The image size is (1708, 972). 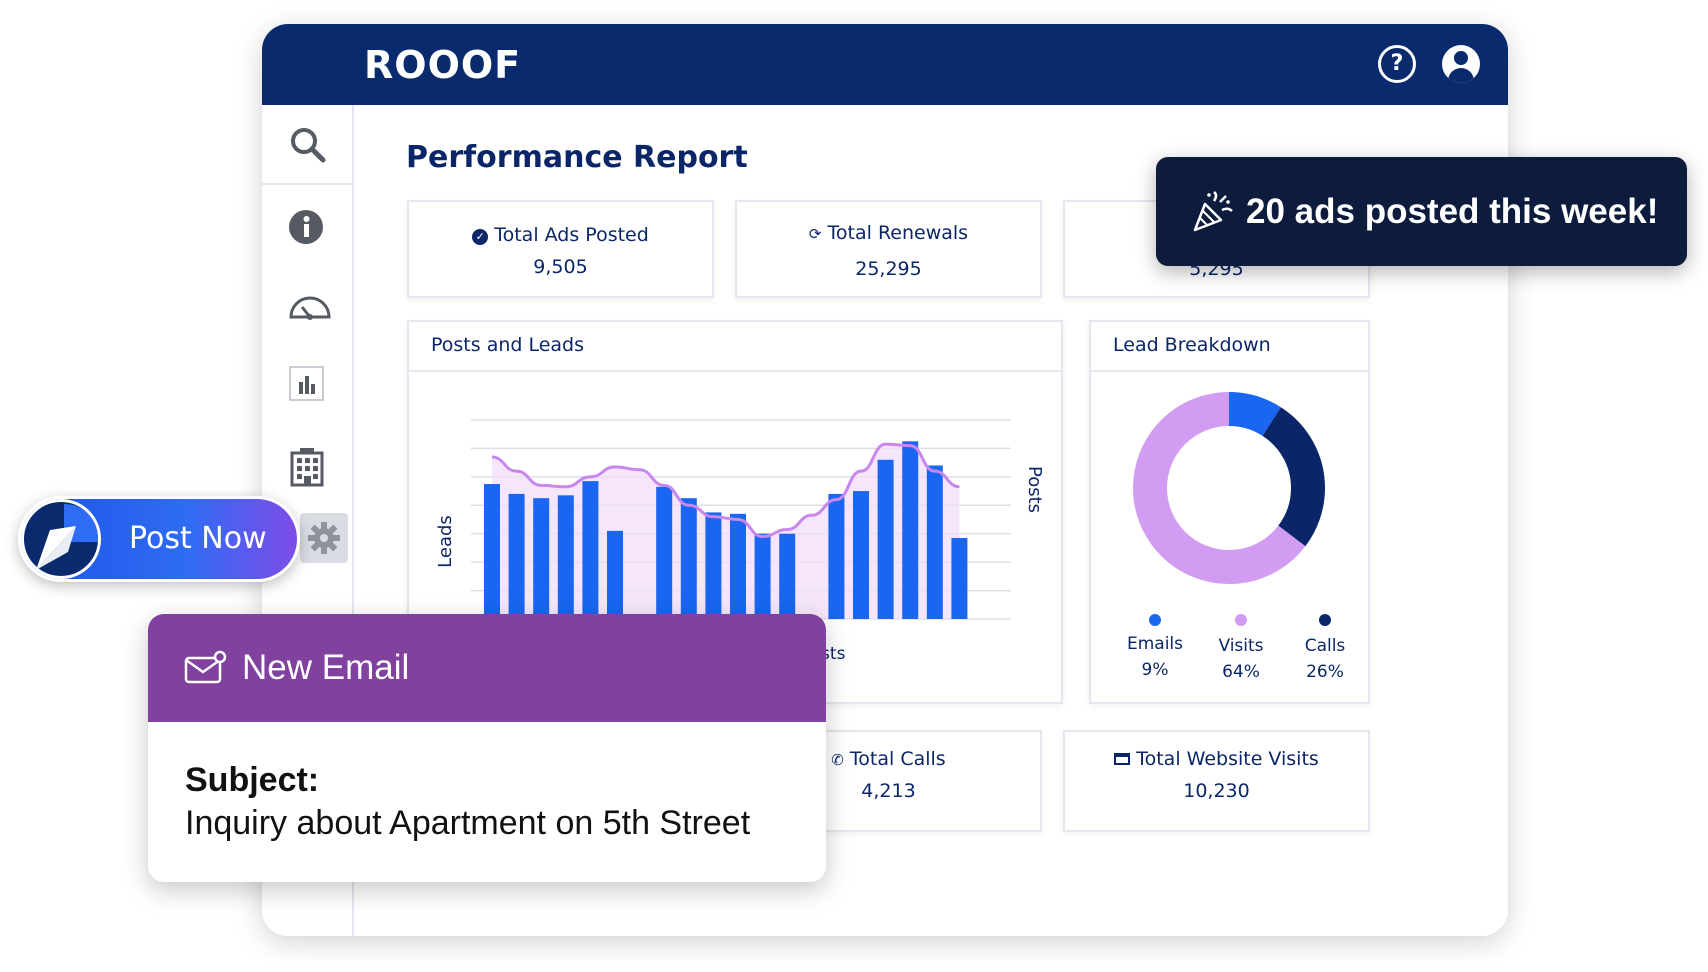 I want to click on check-circle-icon: ✓, so click(x=480, y=237).